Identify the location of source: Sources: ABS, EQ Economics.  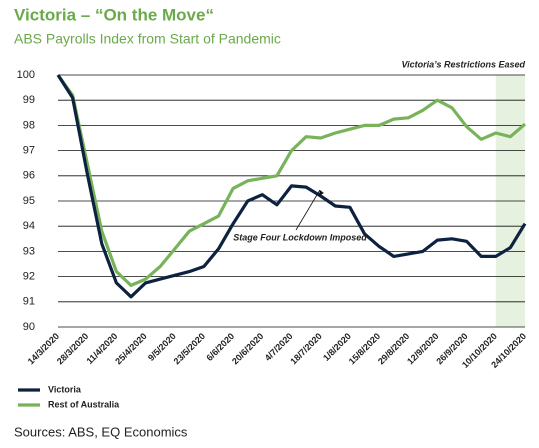
(101, 431).